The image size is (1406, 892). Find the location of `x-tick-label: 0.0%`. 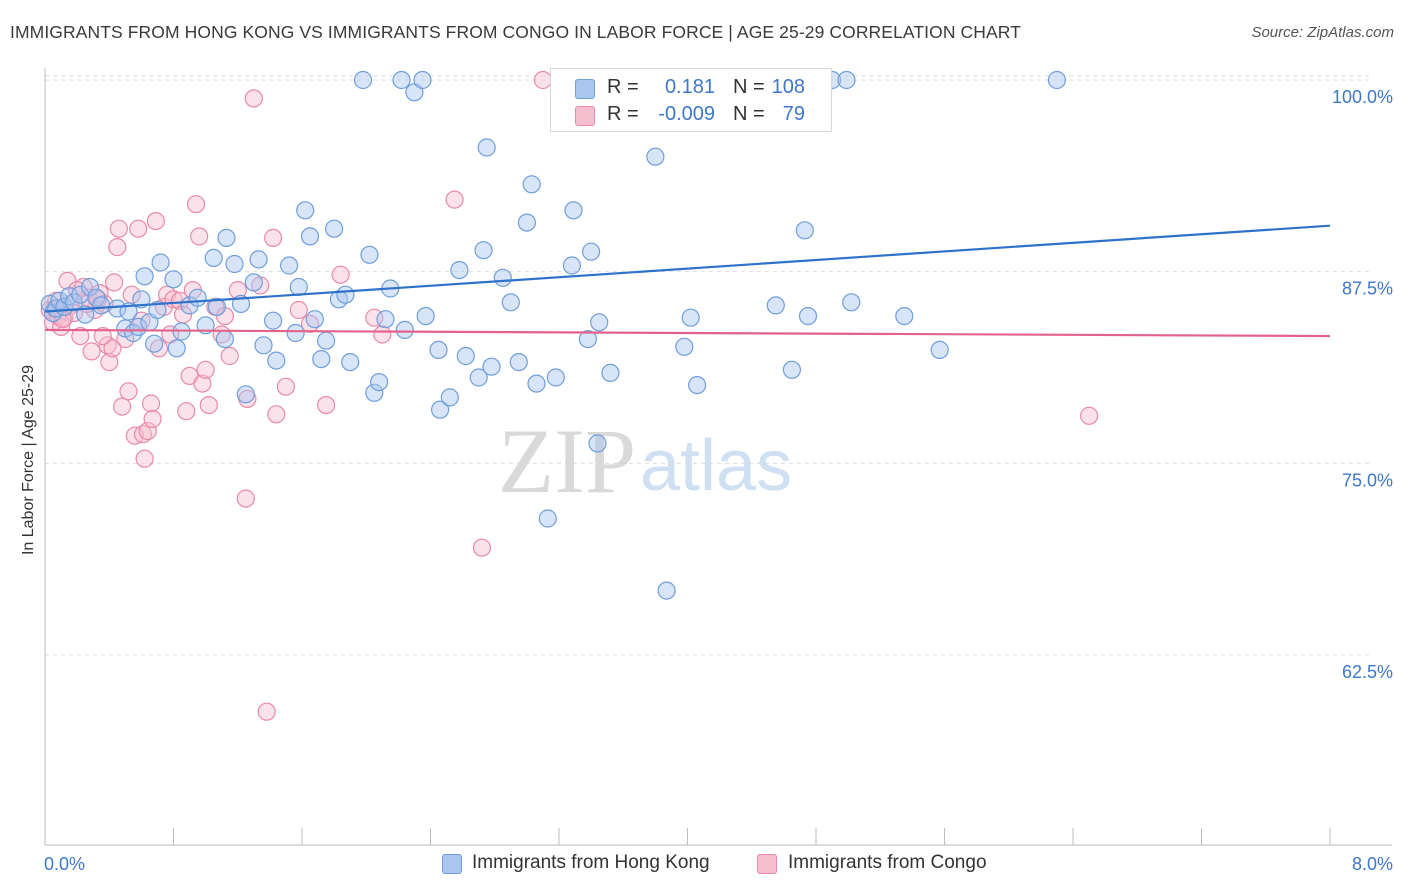

x-tick-label: 0.0% is located at coordinates (64, 864).